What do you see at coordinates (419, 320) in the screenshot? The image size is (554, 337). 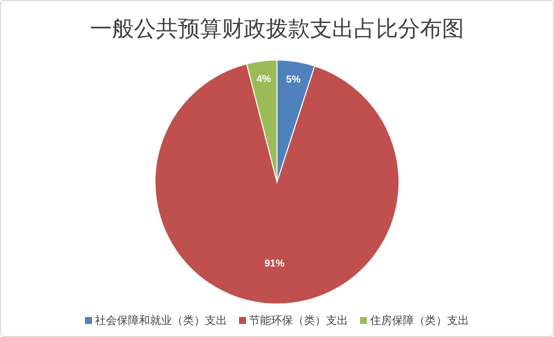 I see `legend-label: 住房保障（类）支出` at bounding box center [419, 320].